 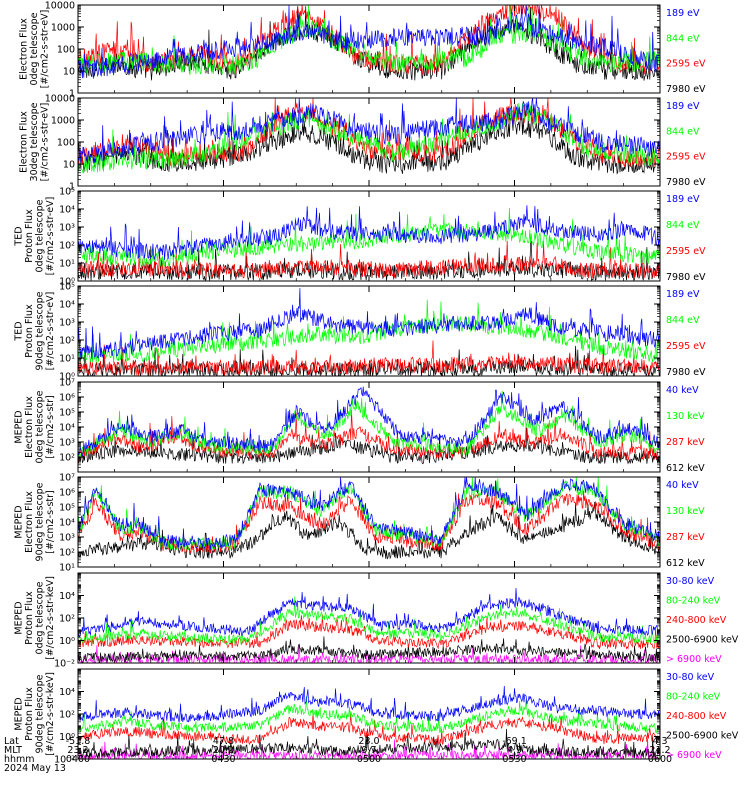 I want to click on lat-label: -51.8, so click(x=78, y=741).